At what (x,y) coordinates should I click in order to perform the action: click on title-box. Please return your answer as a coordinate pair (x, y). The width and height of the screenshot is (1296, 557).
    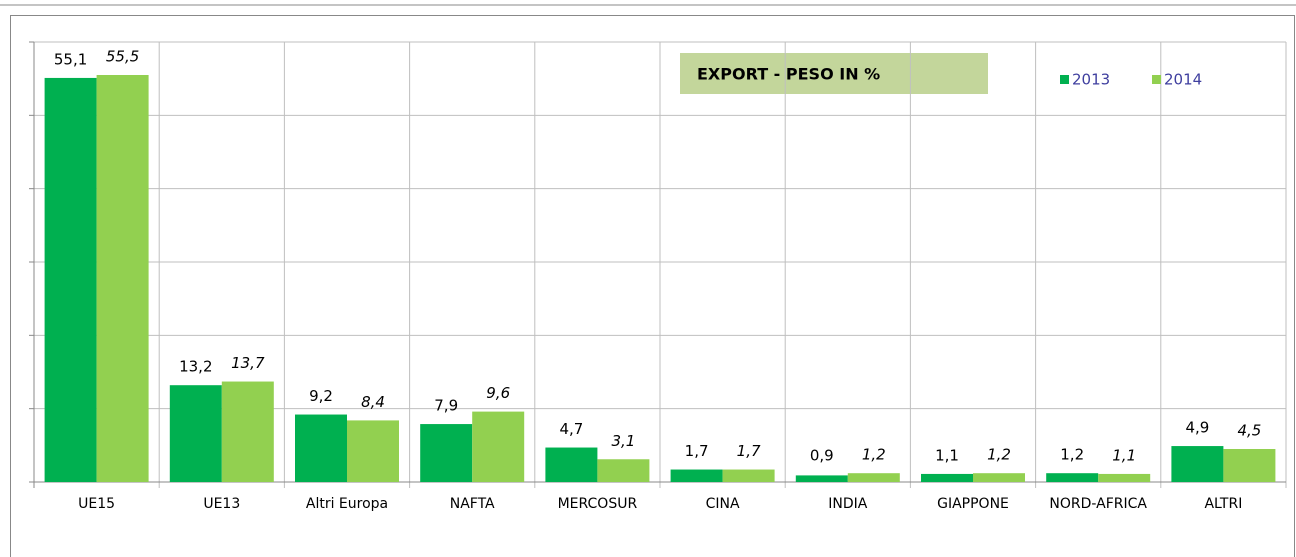
    Looking at the image, I should click on (834, 73).